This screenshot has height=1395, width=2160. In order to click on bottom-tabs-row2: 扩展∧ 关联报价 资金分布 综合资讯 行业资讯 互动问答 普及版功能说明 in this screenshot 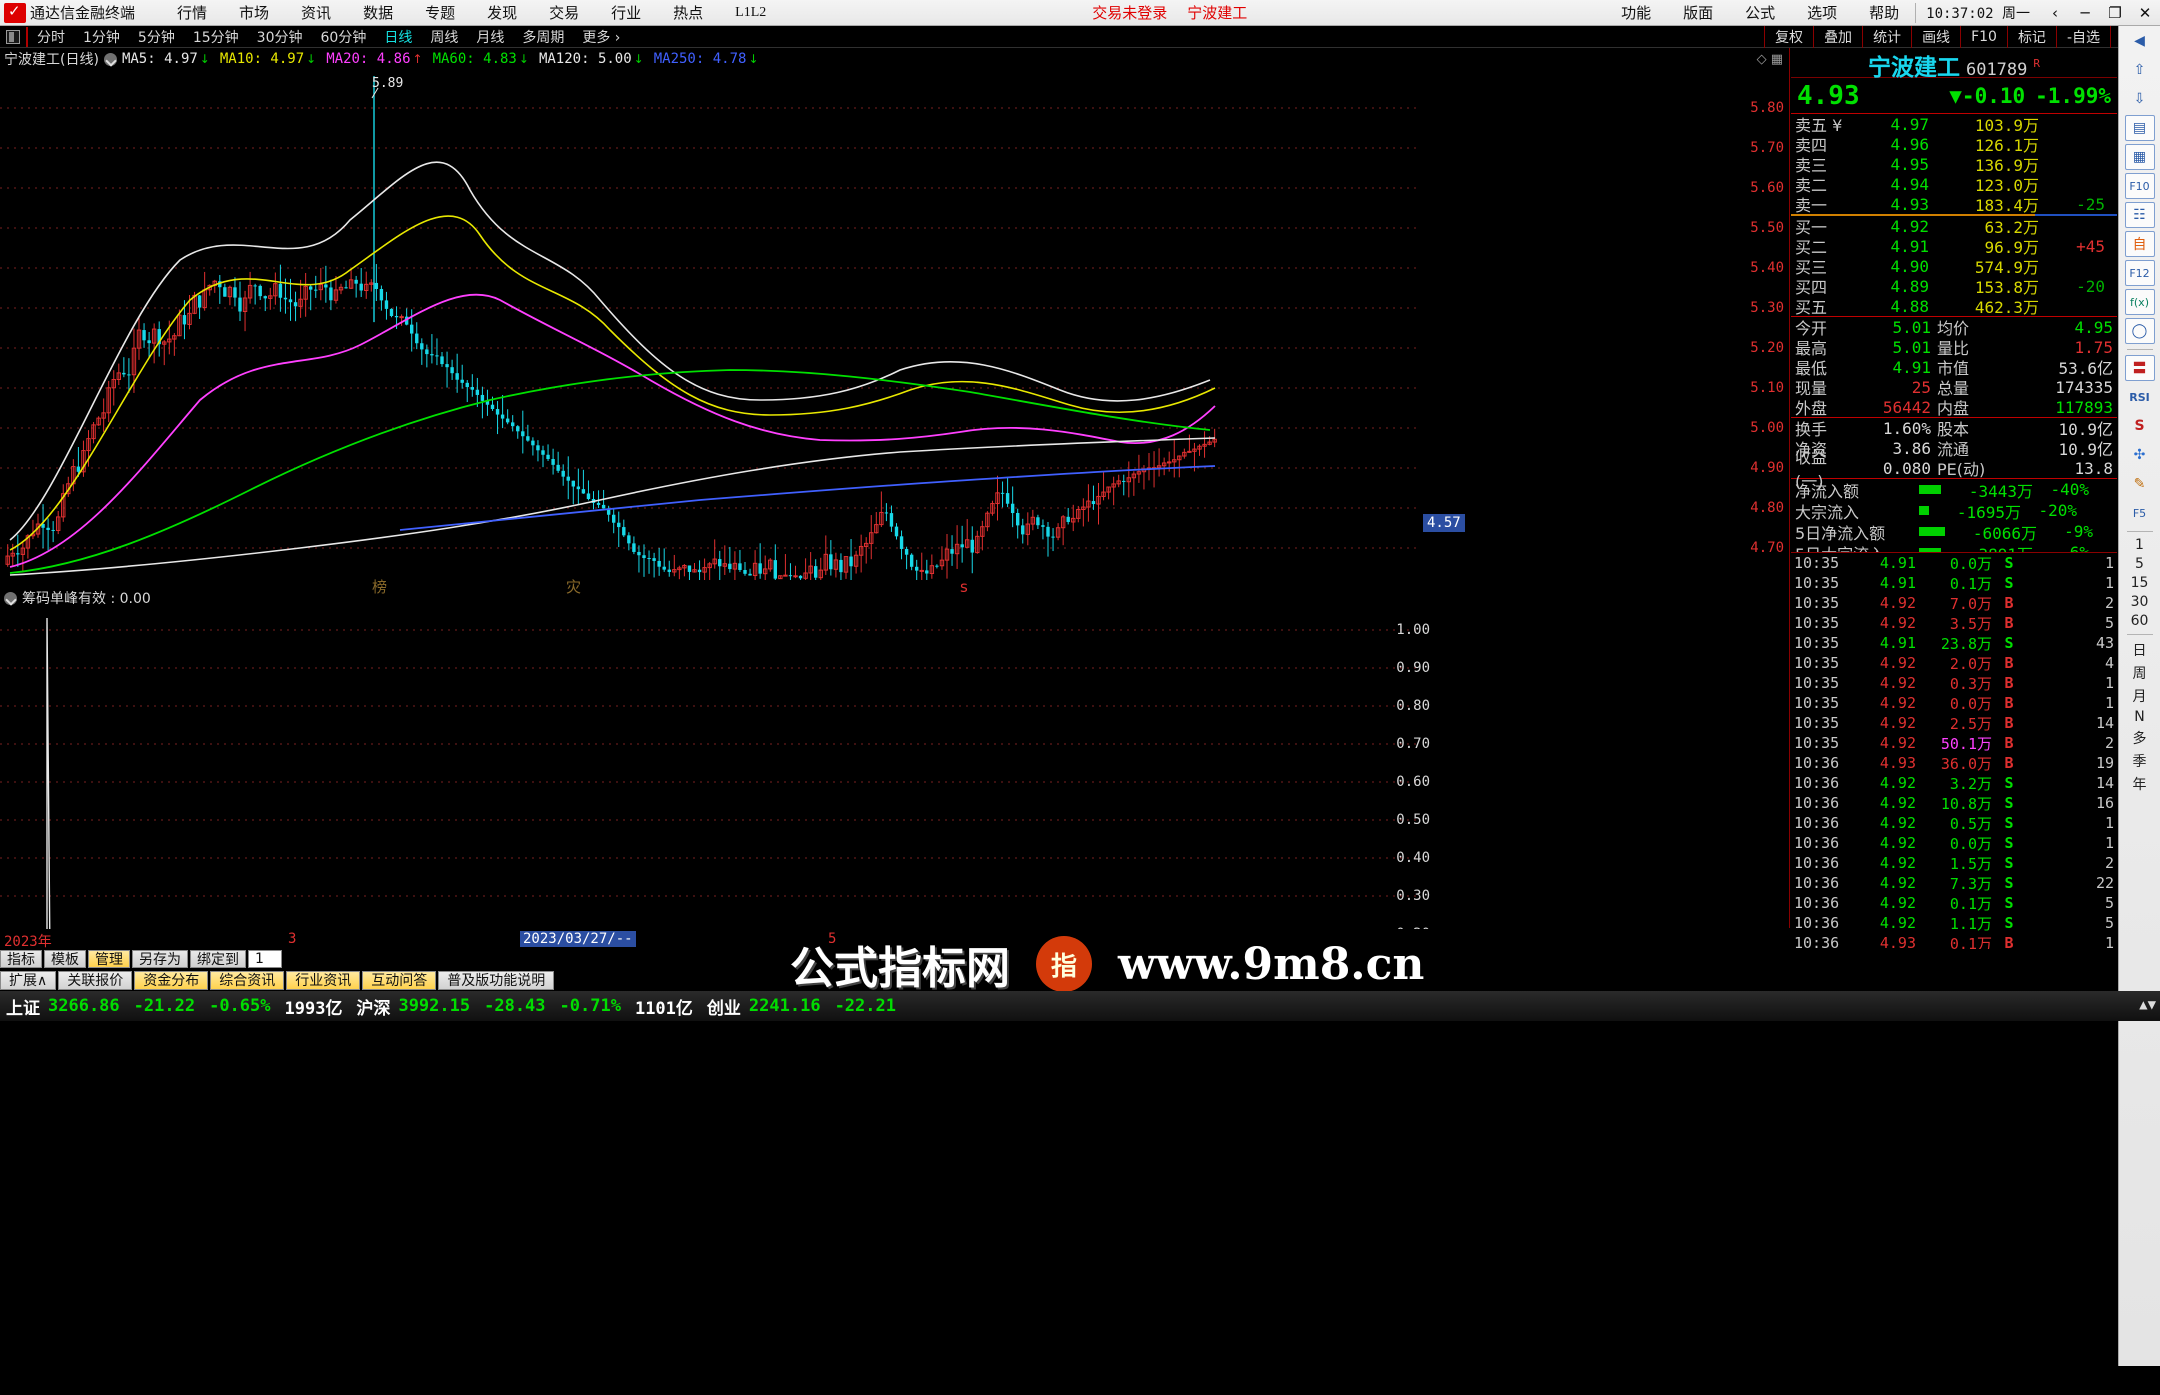, I will do `click(1059, 980)`.